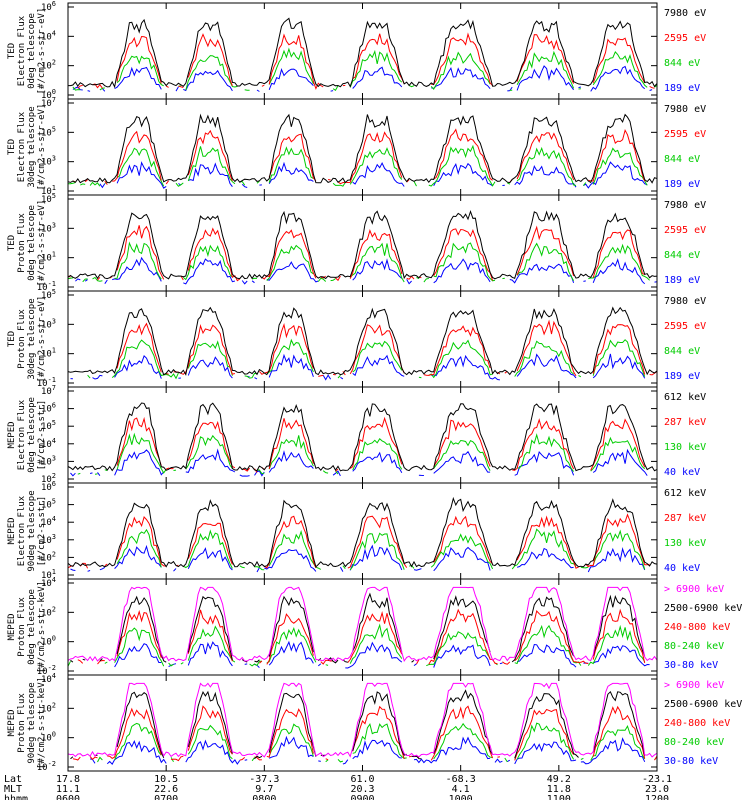 The image size is (750, 800). I want to click on legend-entry: 130 keV, so click(685, 543).